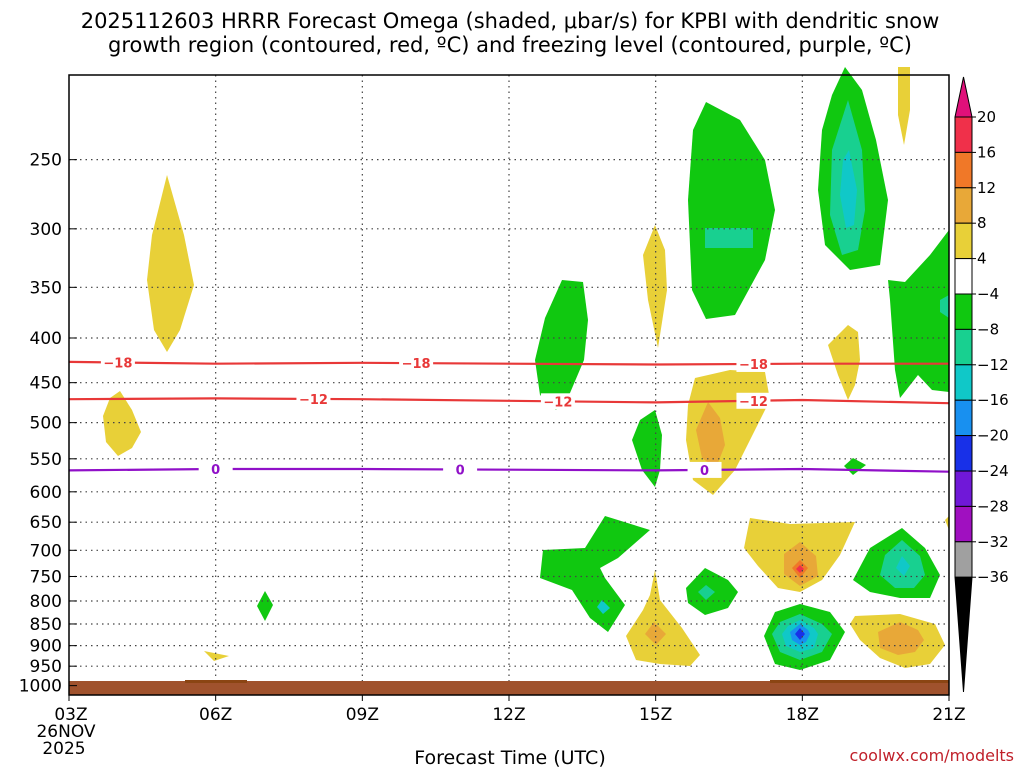  I want to click on y-tick-label: 800, so click(46, 602).